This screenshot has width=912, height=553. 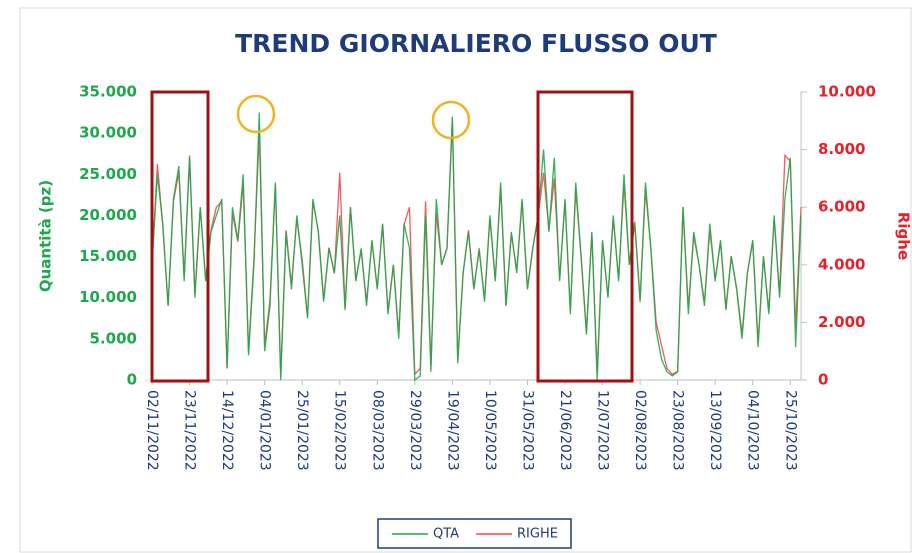 What do you see at coordinates (841, 207) in the screenshot?
I see `y2-tick-label: 6.000` at bounding box center [841, 207].